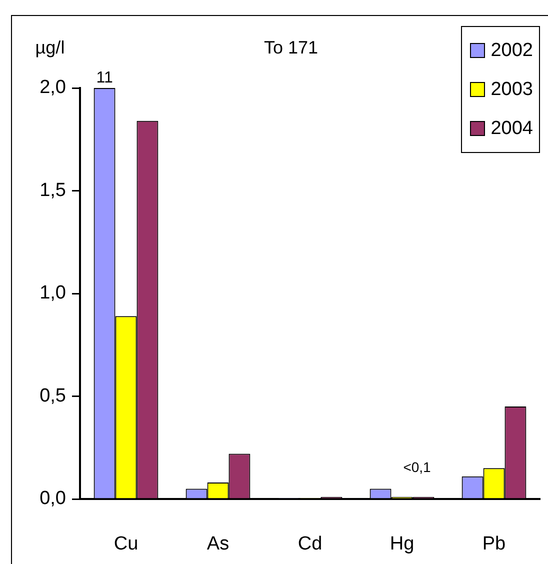 The image size is (548, 564). What do you see at coordinates (53, 190) in the screenshot?
I see `y-tick-label: 1,5` at bounding box center [53, 190].